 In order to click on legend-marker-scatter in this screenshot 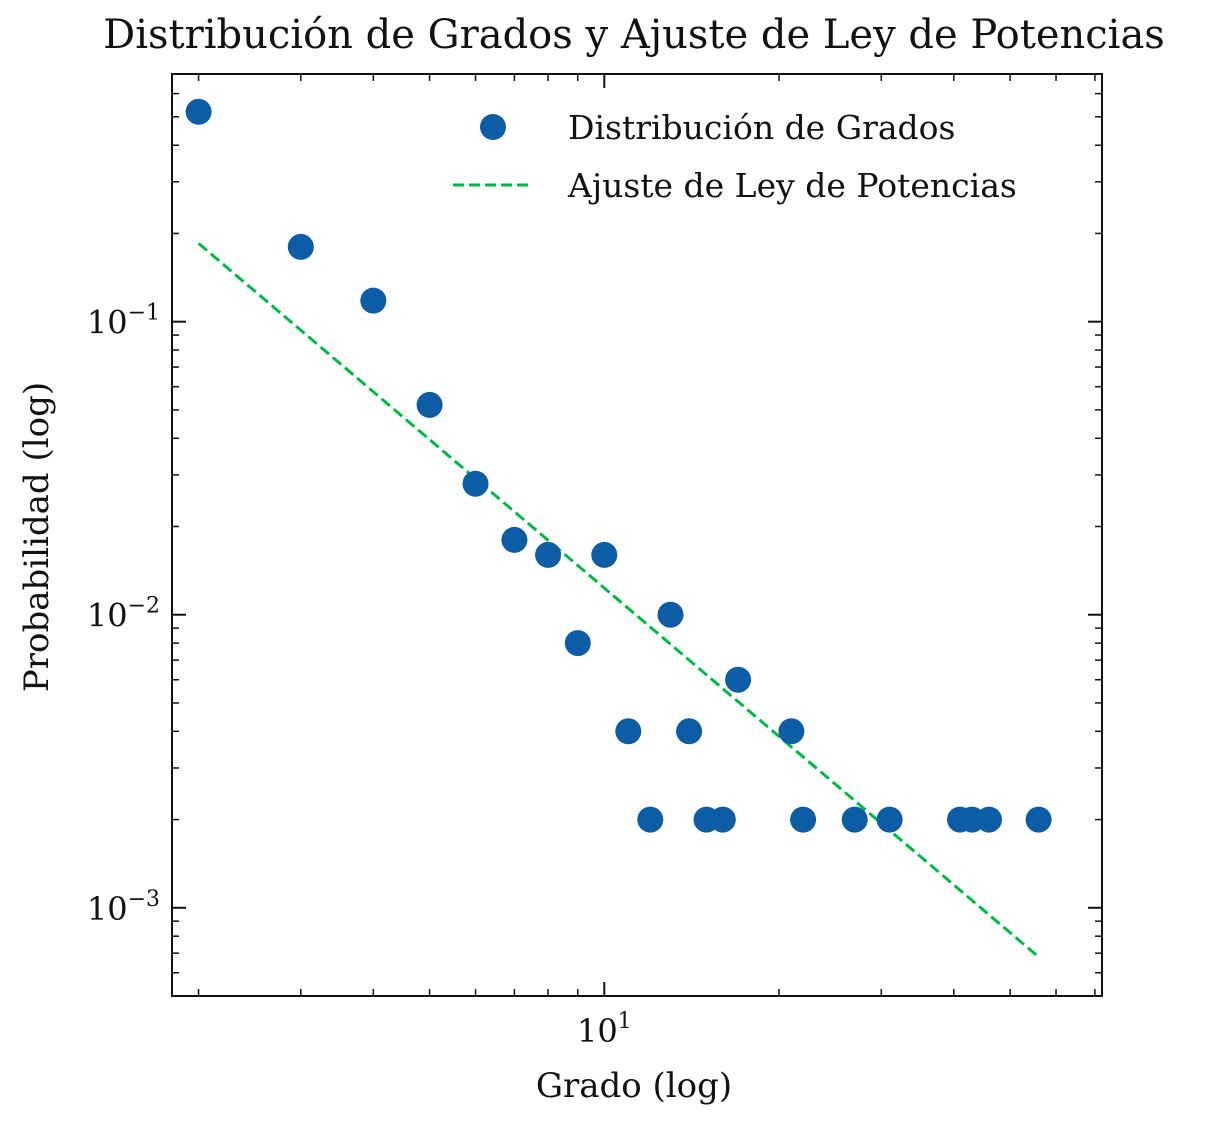, I will do `click(493, 127)`.